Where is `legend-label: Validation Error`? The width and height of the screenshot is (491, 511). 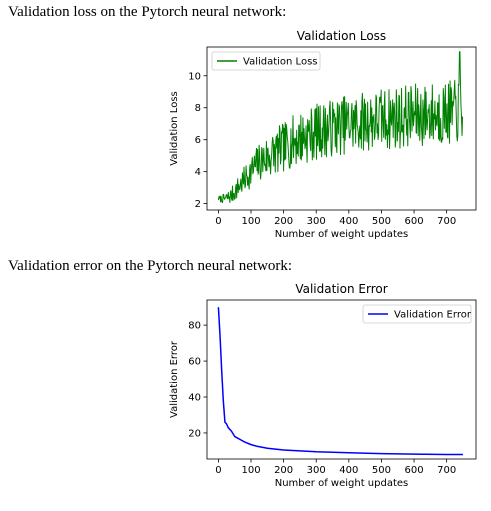 legend-label: Validation Error is located at coordinates (433, 315).